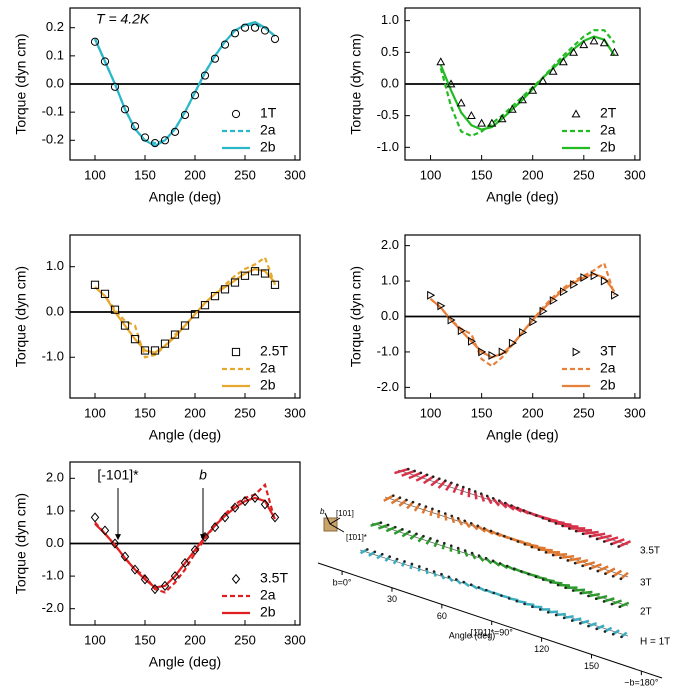  What do you see at coordinates (342, 582) in the screenshot?
I see `angle-tick-label: b=0°` at bounding box center [342, 582].